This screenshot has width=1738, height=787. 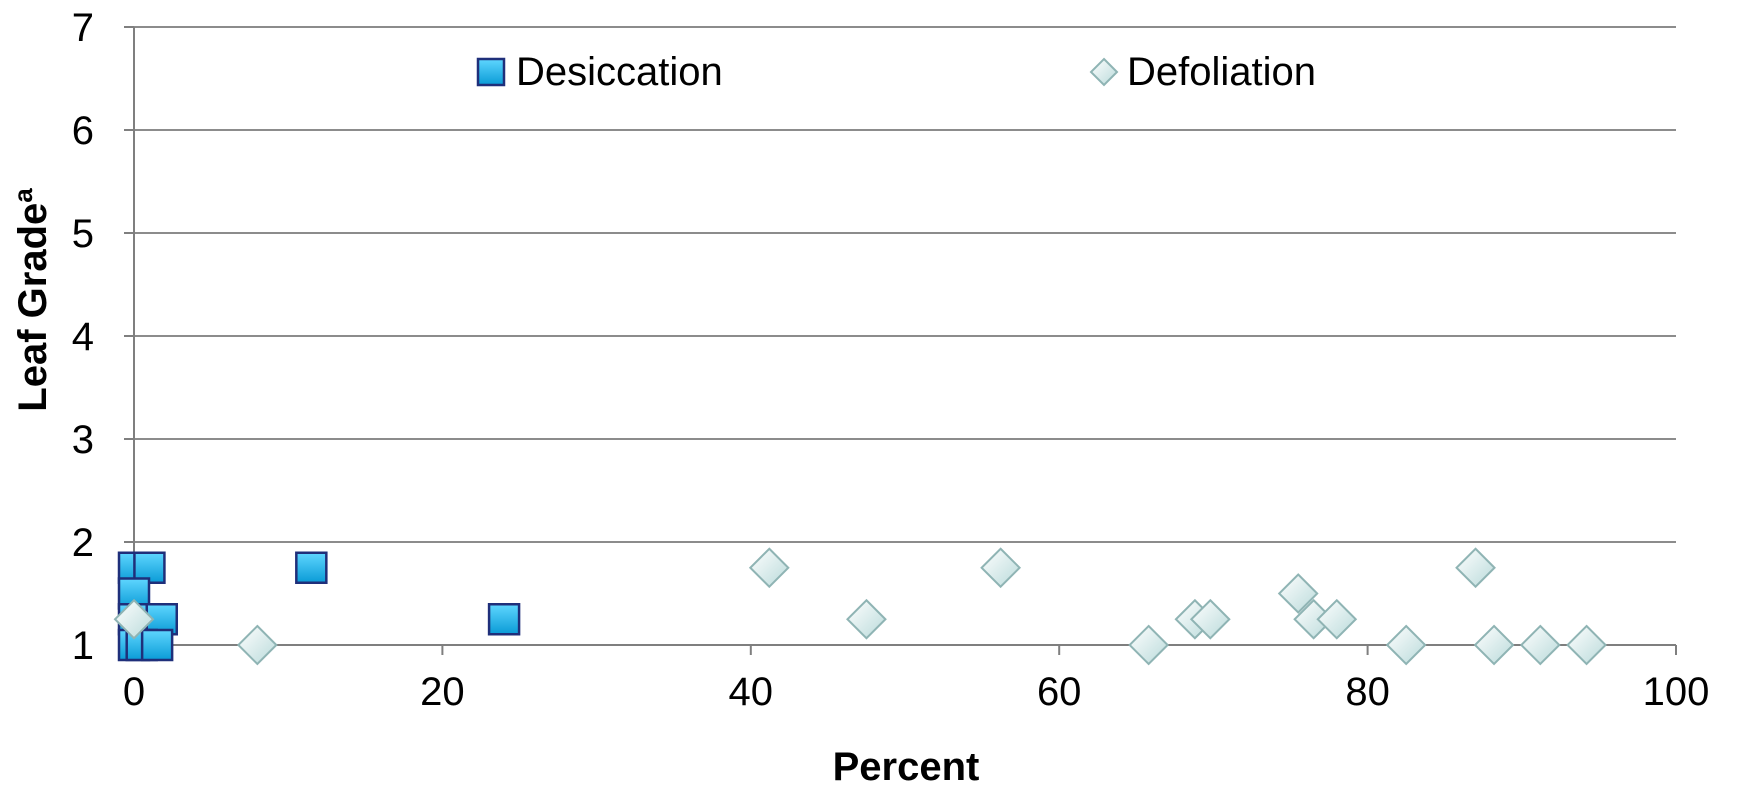 I want to click on legend-label-defoliation: Defoliation, so click(x=1221, y=72).